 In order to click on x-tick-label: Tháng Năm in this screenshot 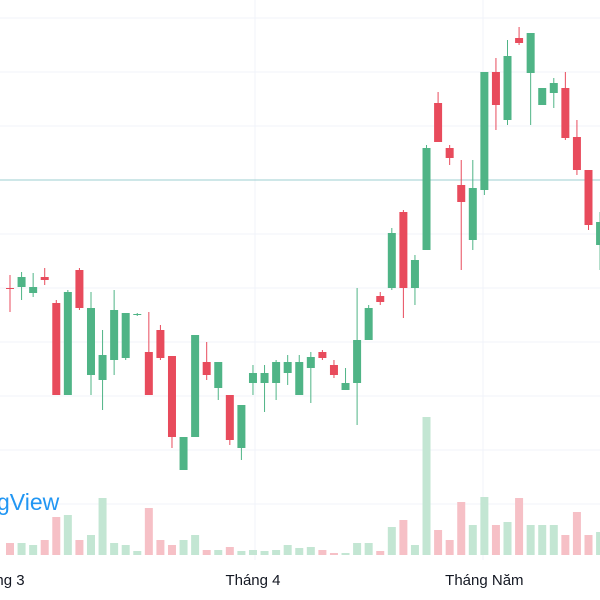, I will do `click(484, 580)`.